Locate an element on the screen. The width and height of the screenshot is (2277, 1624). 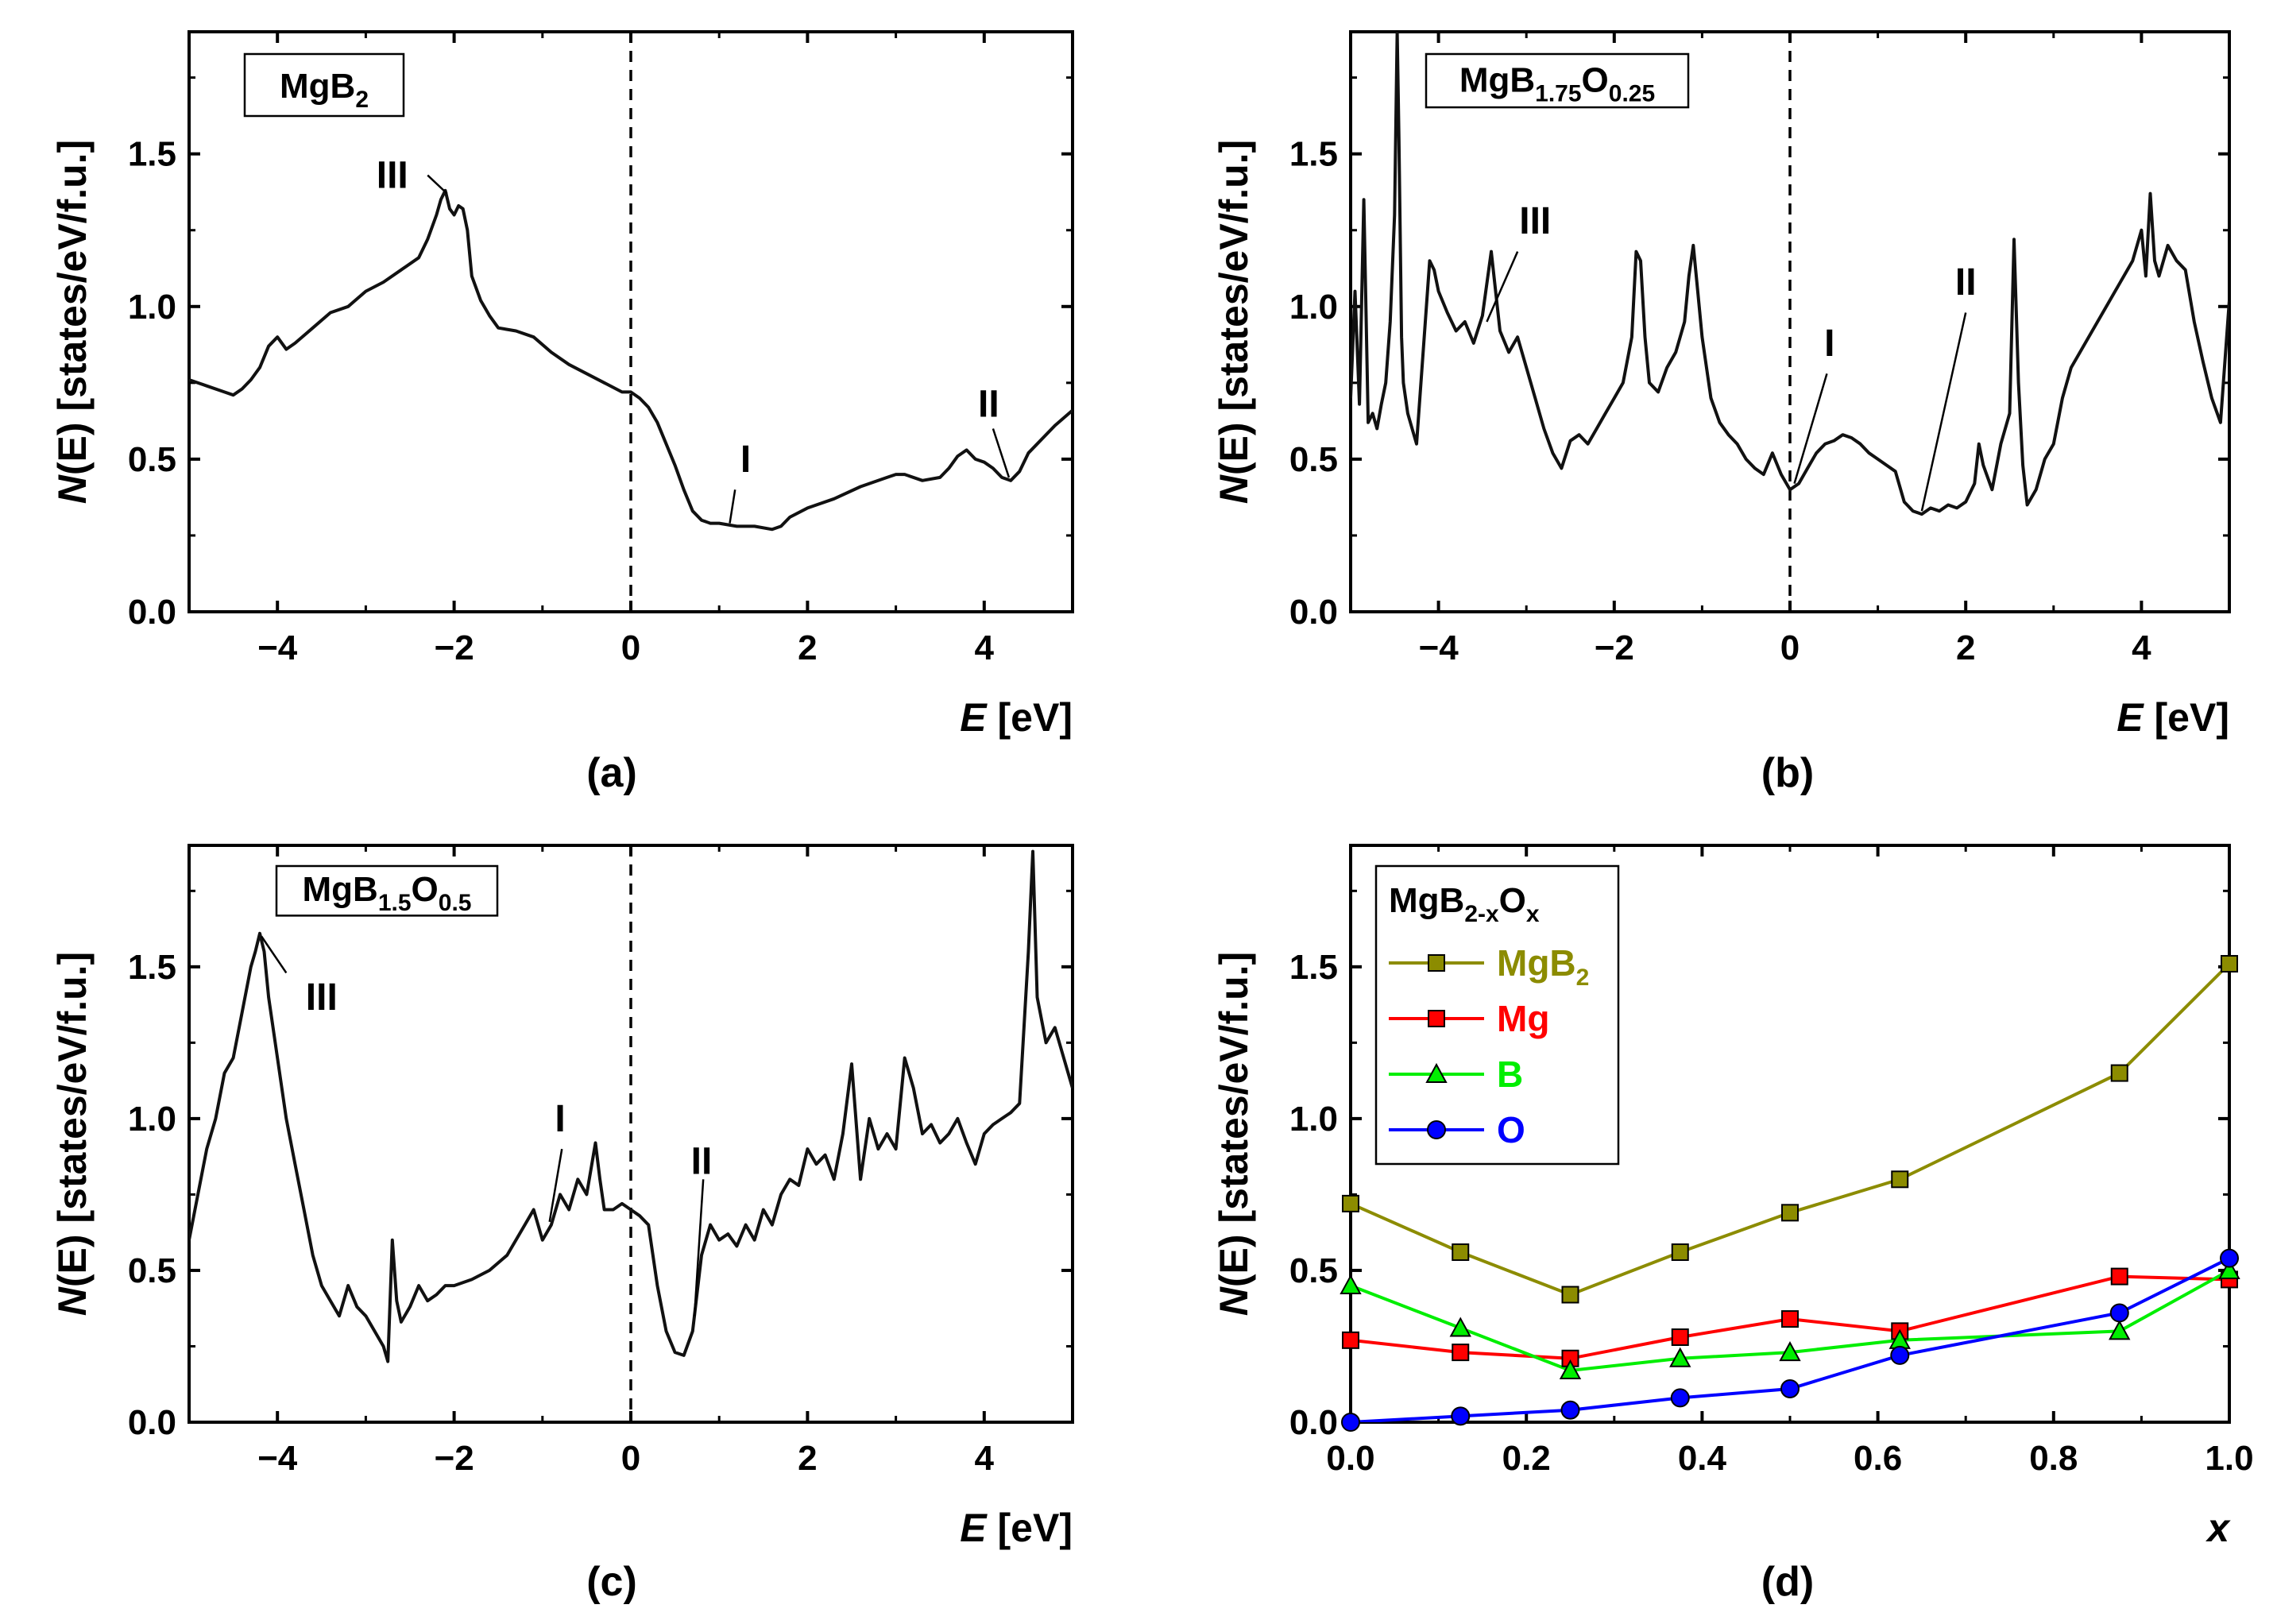
panel-letter: (a) is located at coordinates (611, 773).